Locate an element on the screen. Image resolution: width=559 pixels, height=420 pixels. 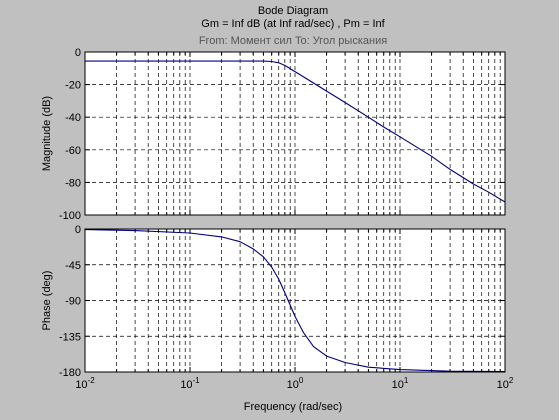
chart-subtitle: Gm = Inf dB (at Inf rad/sec) , Pm = Inf is located at coordinates (293, 24).